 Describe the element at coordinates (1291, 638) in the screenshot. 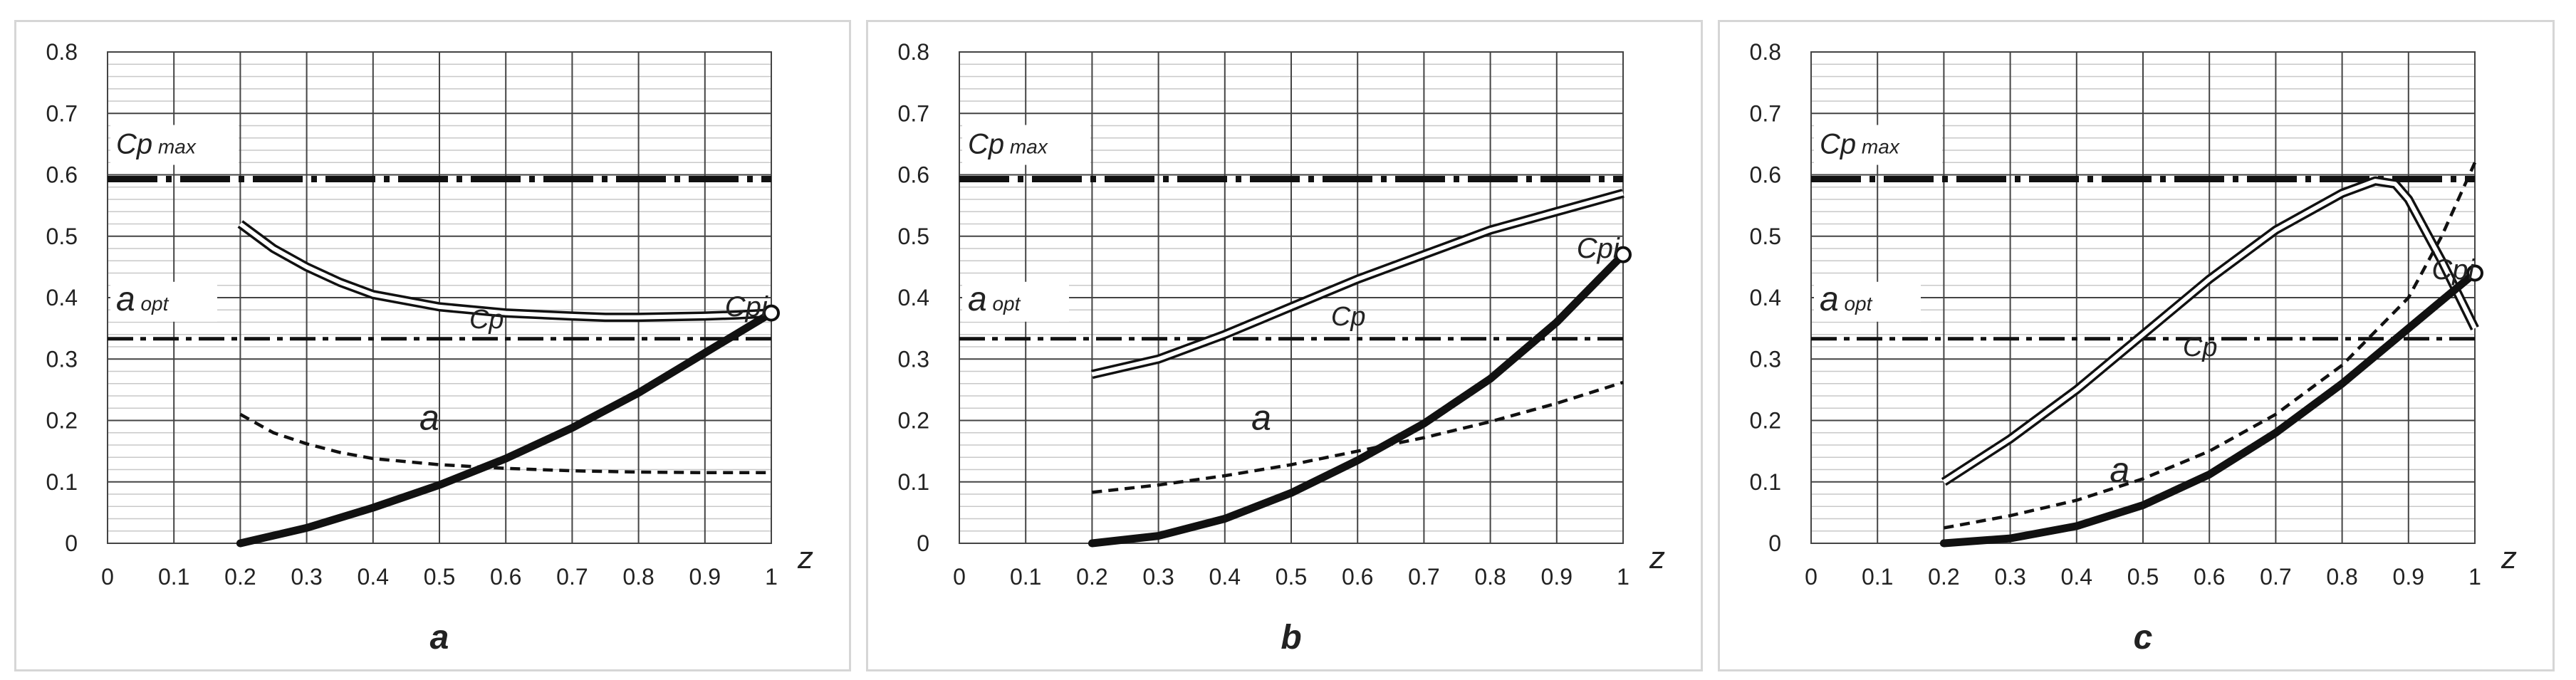

I see `panel-label: b` at that location.